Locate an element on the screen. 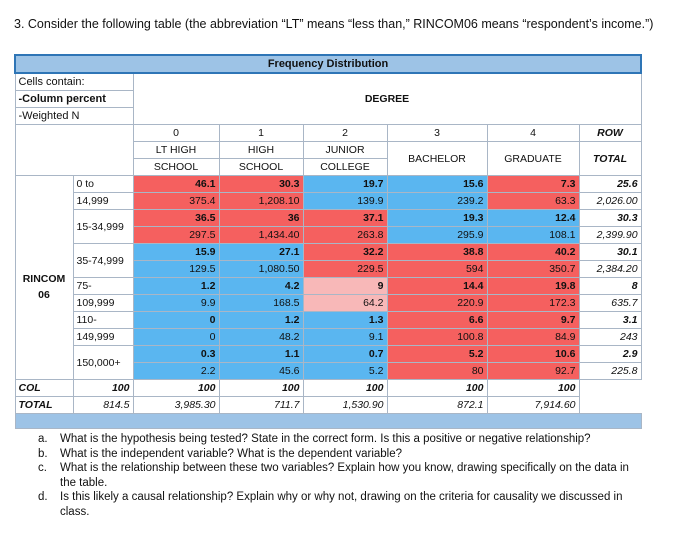 The height and width of the screenshot is (551, 675). col-total-n: 872.1 is located at coordinates (437, 405).